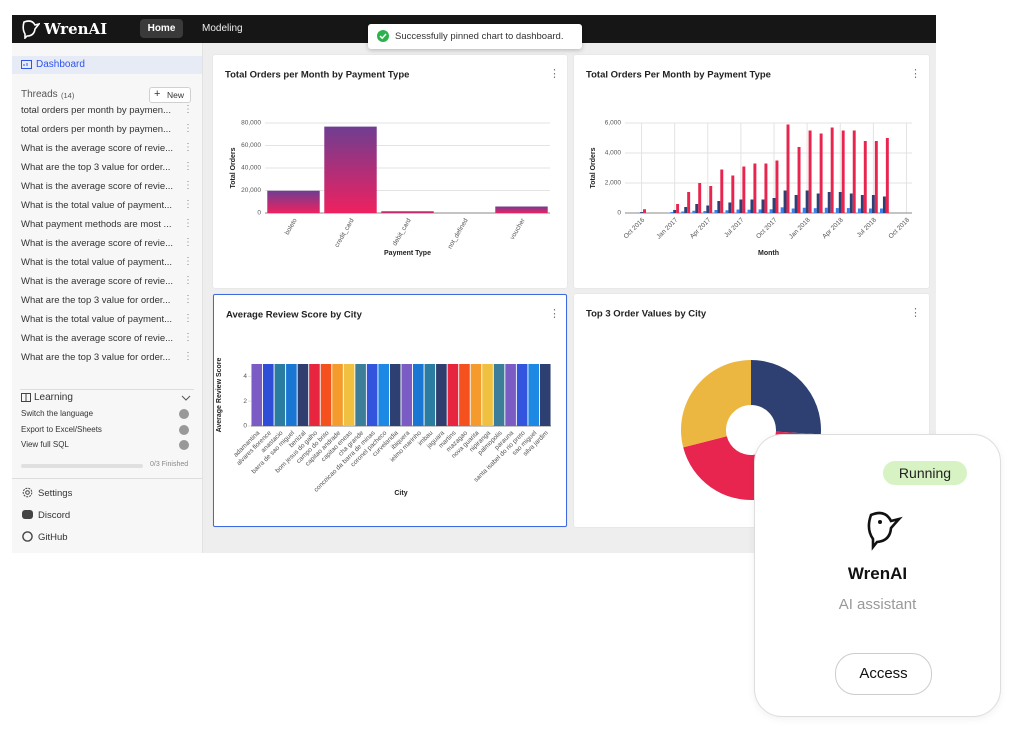  What do you see at coordinates (27, 536) in the screenshot?
I see `github-icon` at bounding box center [27, 536].